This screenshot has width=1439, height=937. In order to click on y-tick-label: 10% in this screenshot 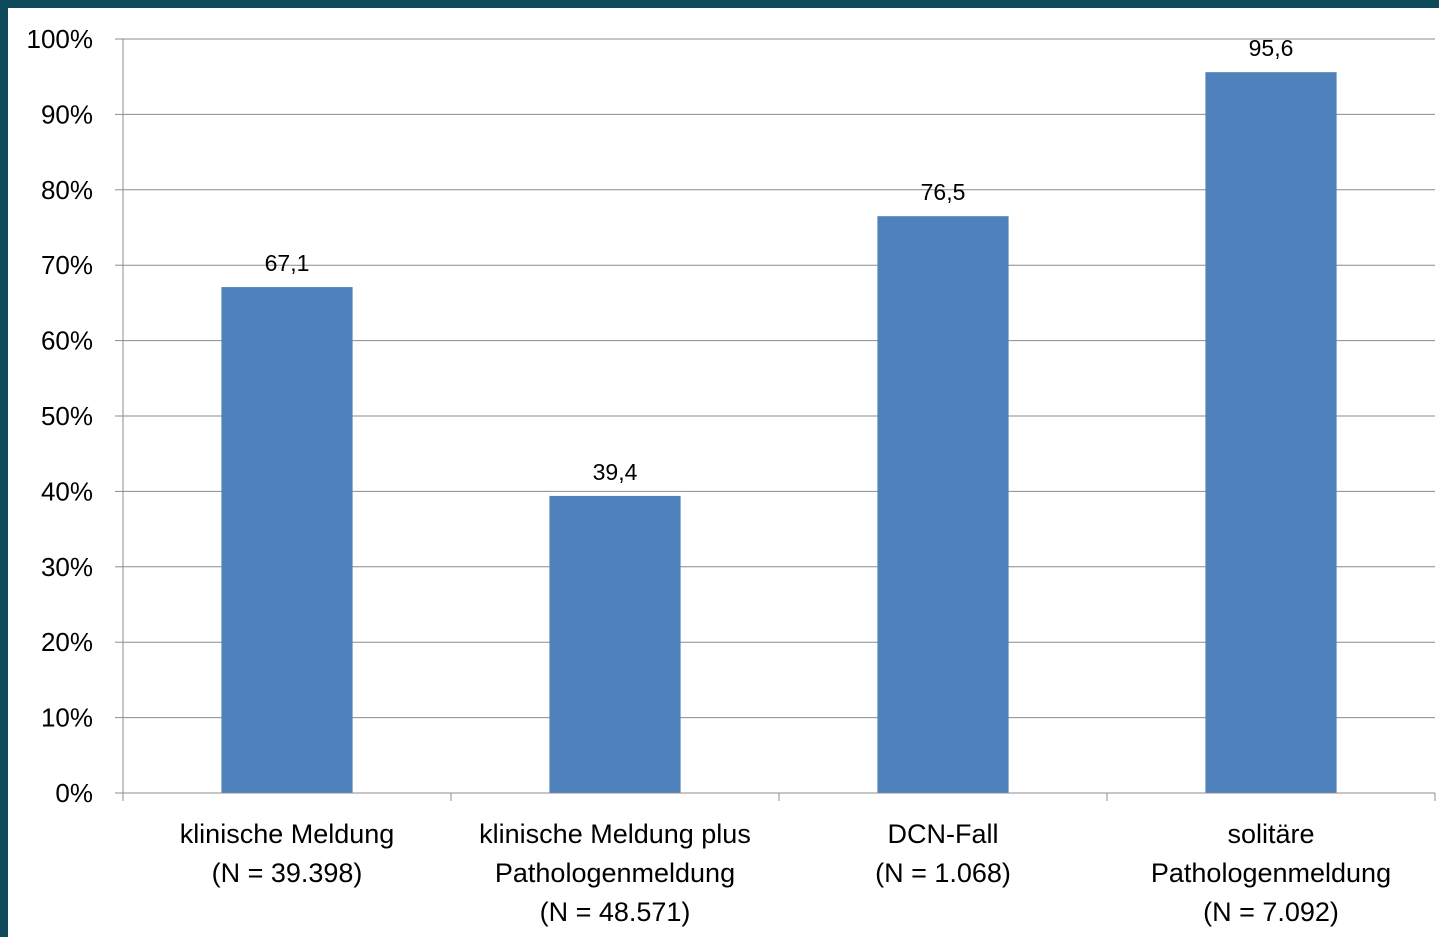, I will do `click(67, 718)`.